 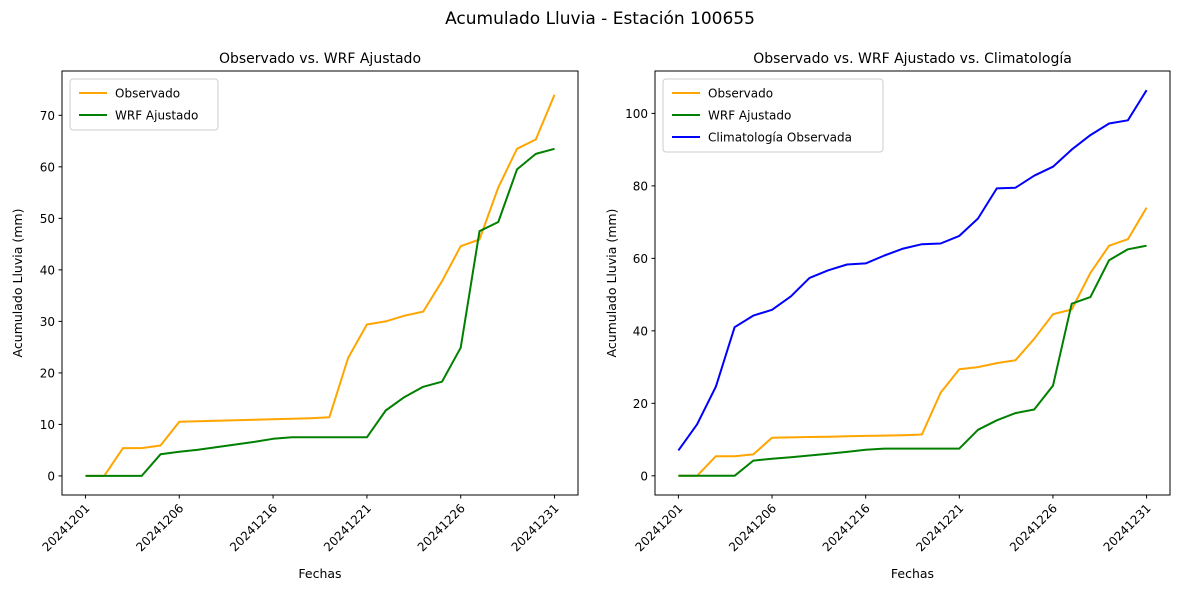 What do you see at coordinates (640, 295) in the screenshot?
I see `y-axis: 0 20 40 60 80 100` at bounding box center [640, 295].